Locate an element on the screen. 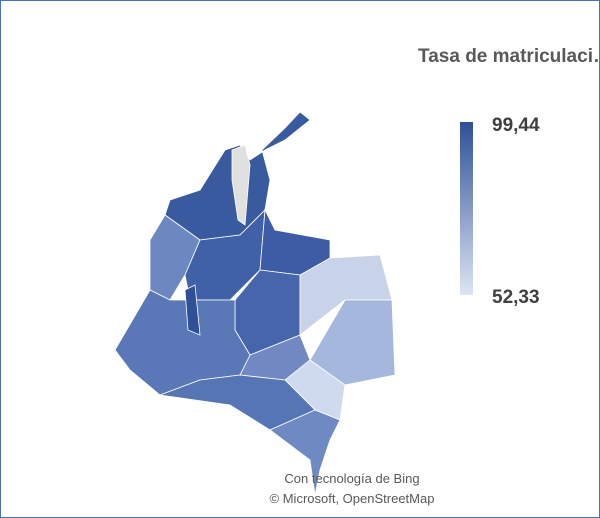 The width and height of the screenshot is (600, 518). legend-max: 99,44 is located at coordinates (516, 125).